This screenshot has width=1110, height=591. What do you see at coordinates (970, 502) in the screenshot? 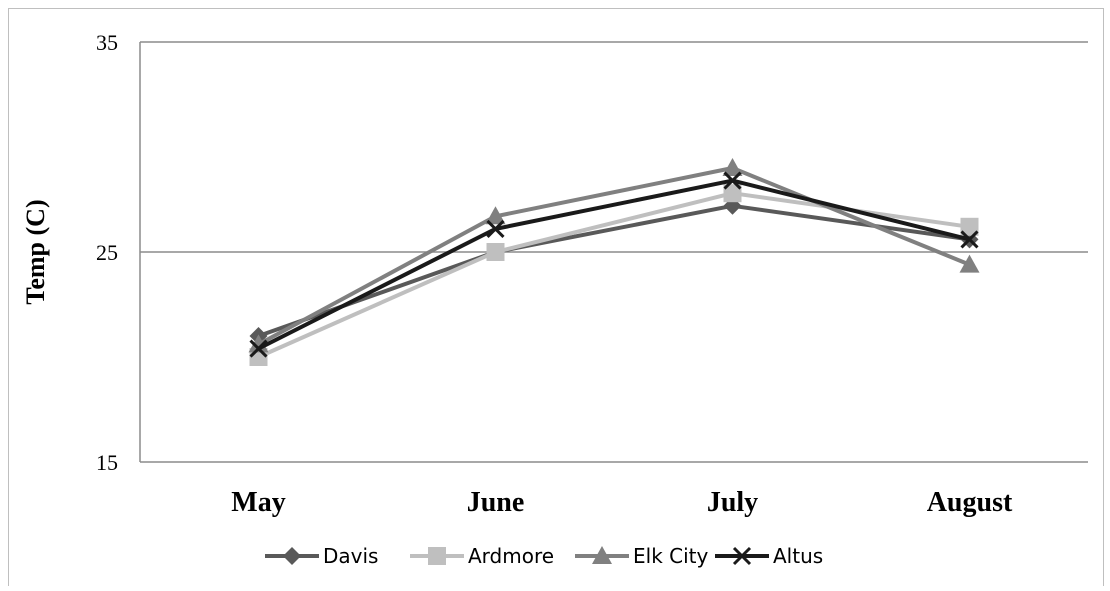
I see `x-category-label-august: August` at bounding box center [970, 502].